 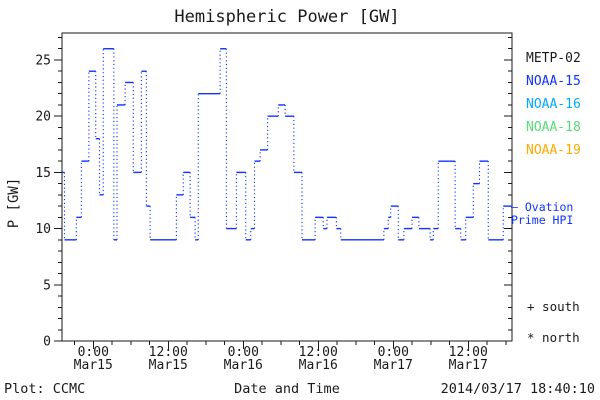 I want to click on legend-item-noaa-19: NOAA-19, so click(x=553, y=150).